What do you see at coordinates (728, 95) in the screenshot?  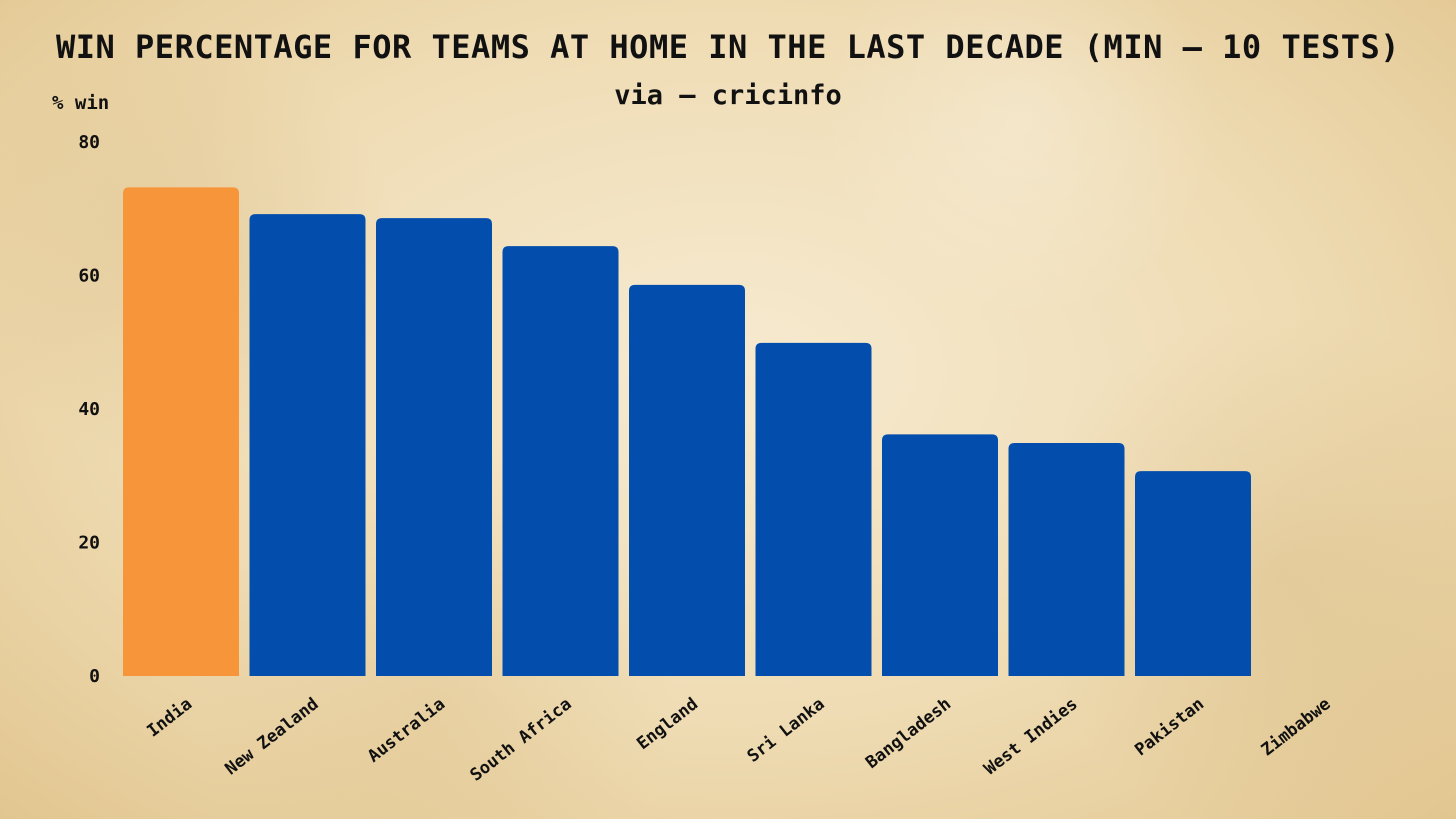 I see `chart-subtitle: via – cricinfo` at bounding box center [728, 95].